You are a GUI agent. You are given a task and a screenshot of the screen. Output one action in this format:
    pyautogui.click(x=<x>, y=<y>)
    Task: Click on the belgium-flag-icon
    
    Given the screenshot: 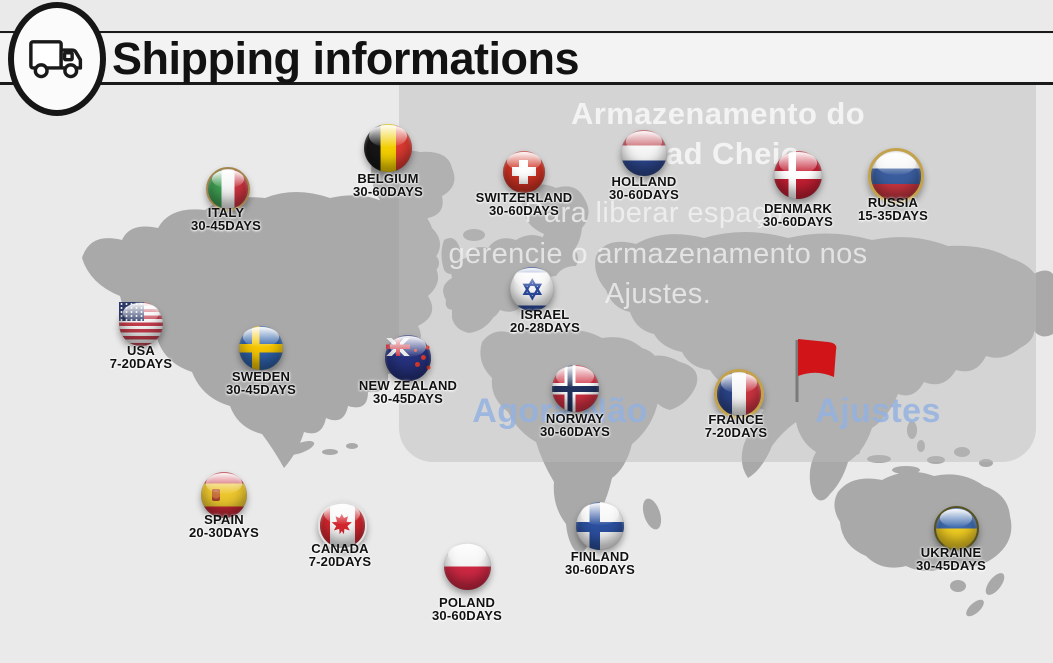 What is the action you would take?
    pyautogui.click(x=388, y=148)
    